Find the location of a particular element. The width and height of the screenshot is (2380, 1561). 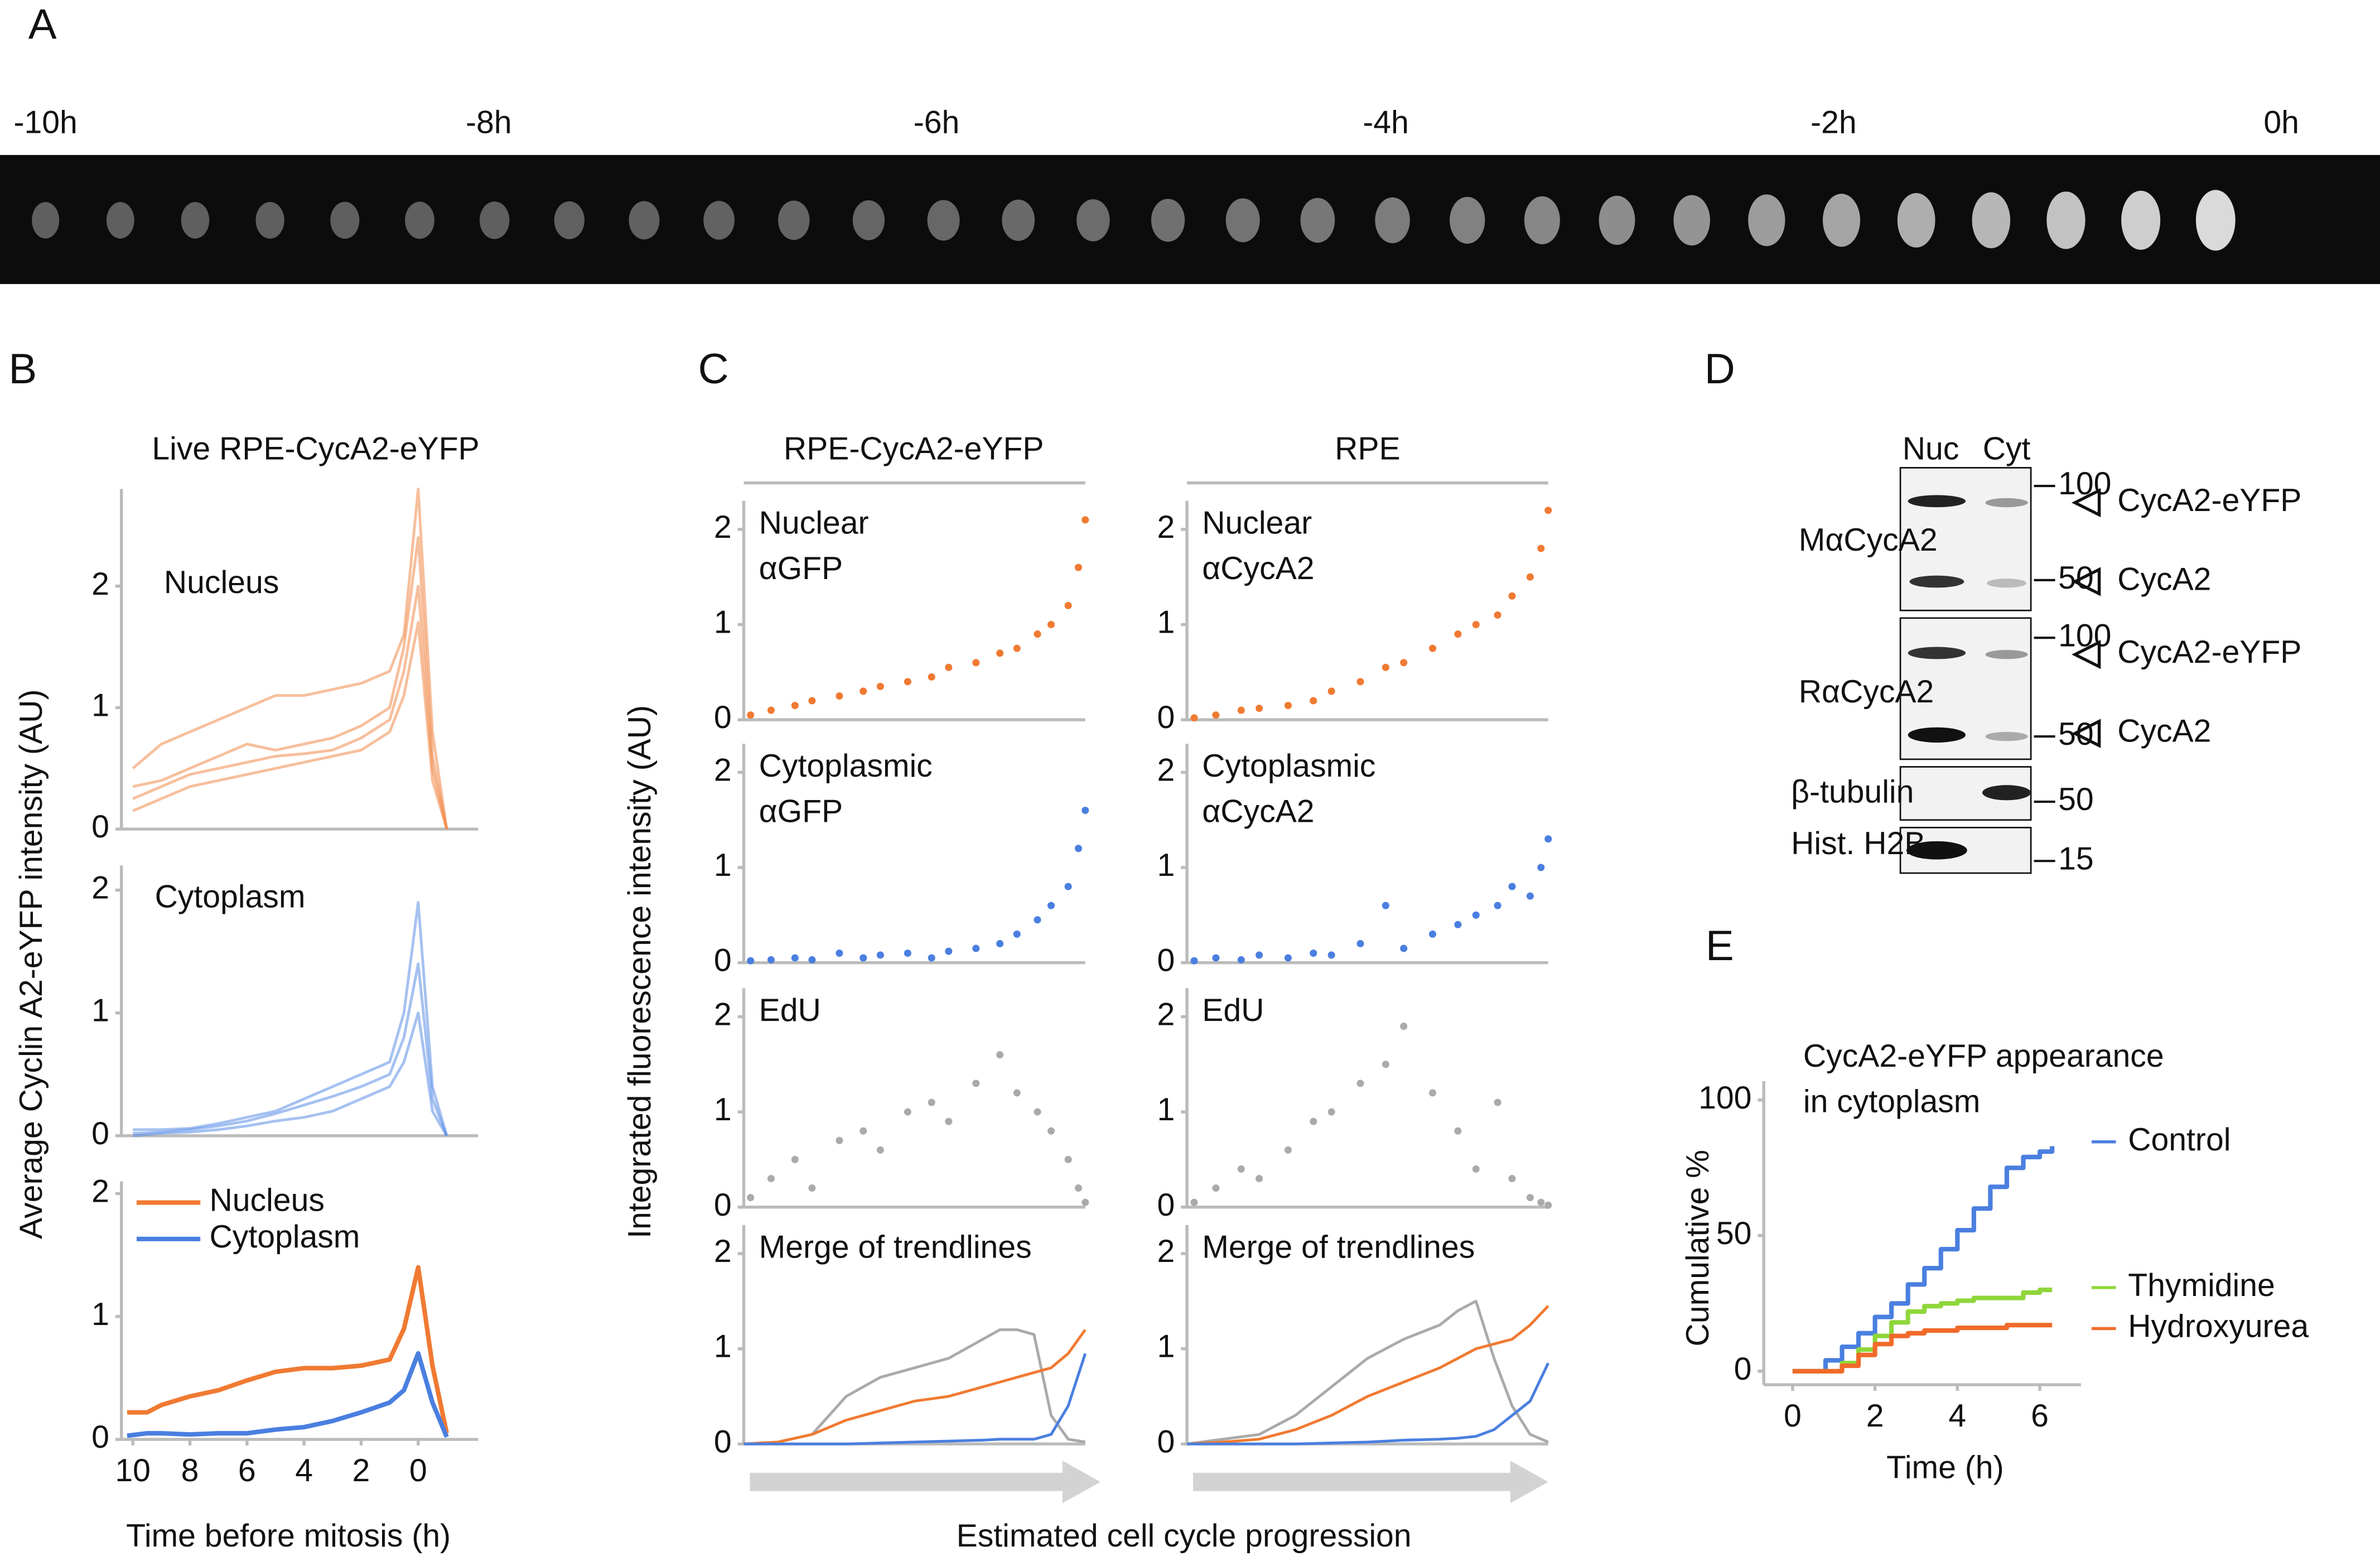

y-tick-label: 50 is located at coordinates (1734, 1233).